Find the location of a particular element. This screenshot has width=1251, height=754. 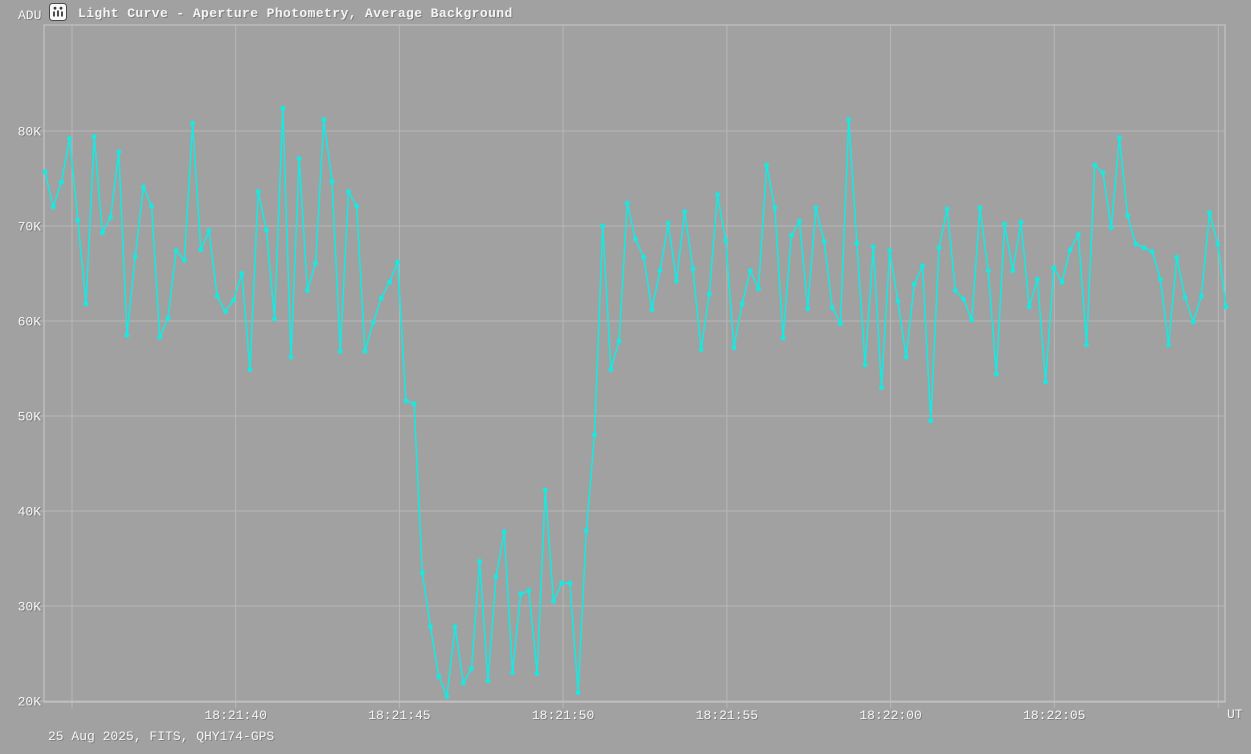

x-axis-title: UT is located at coordinates (1235, 714).